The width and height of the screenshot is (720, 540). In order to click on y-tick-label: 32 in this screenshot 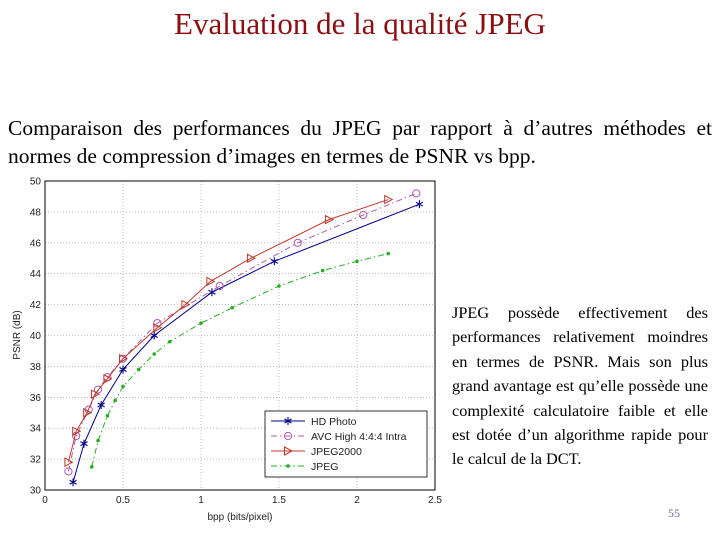, I will do `click(36, 460)`.